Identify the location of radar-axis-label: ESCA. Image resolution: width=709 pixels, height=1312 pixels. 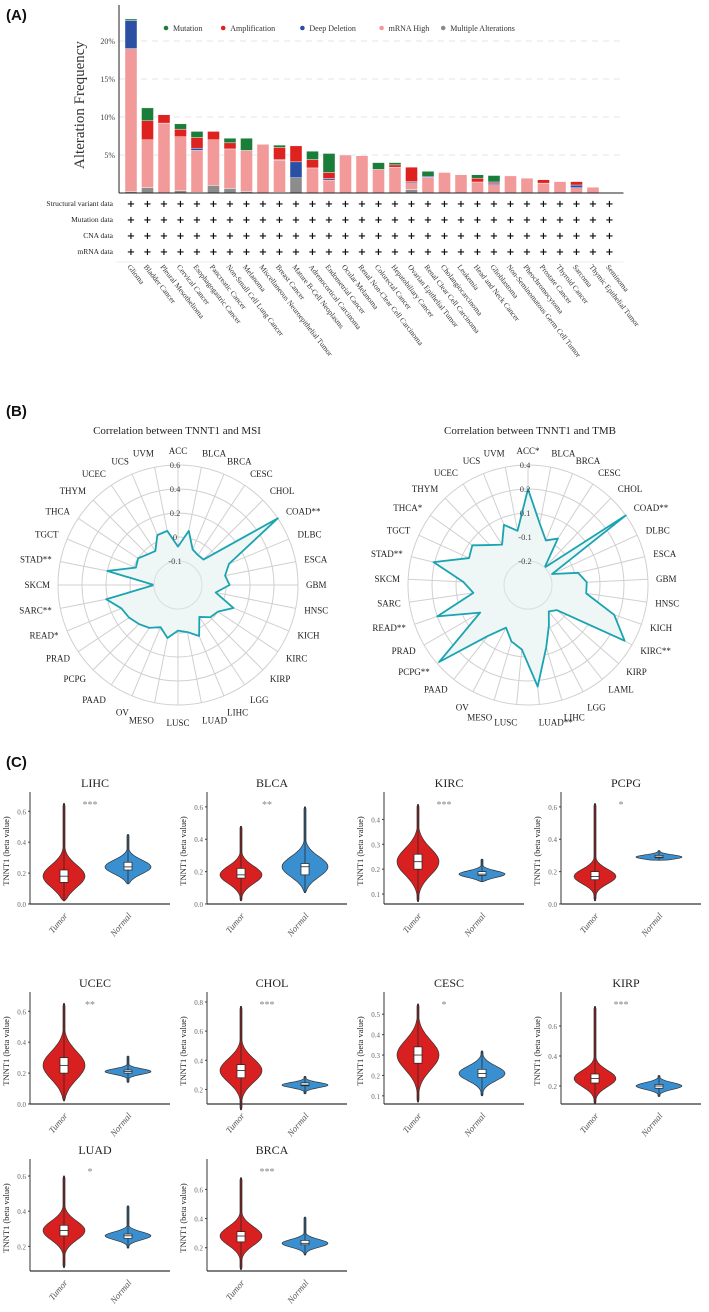
(316, 559).